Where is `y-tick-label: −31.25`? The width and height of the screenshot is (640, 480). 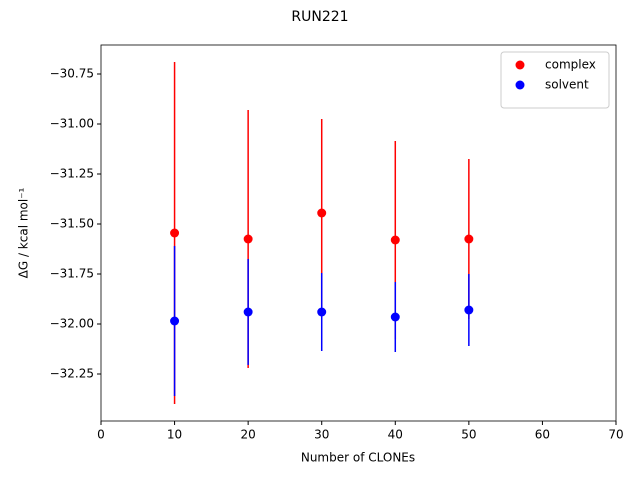
y-tick-label: −31.25 is located at coordinates (72, 174).